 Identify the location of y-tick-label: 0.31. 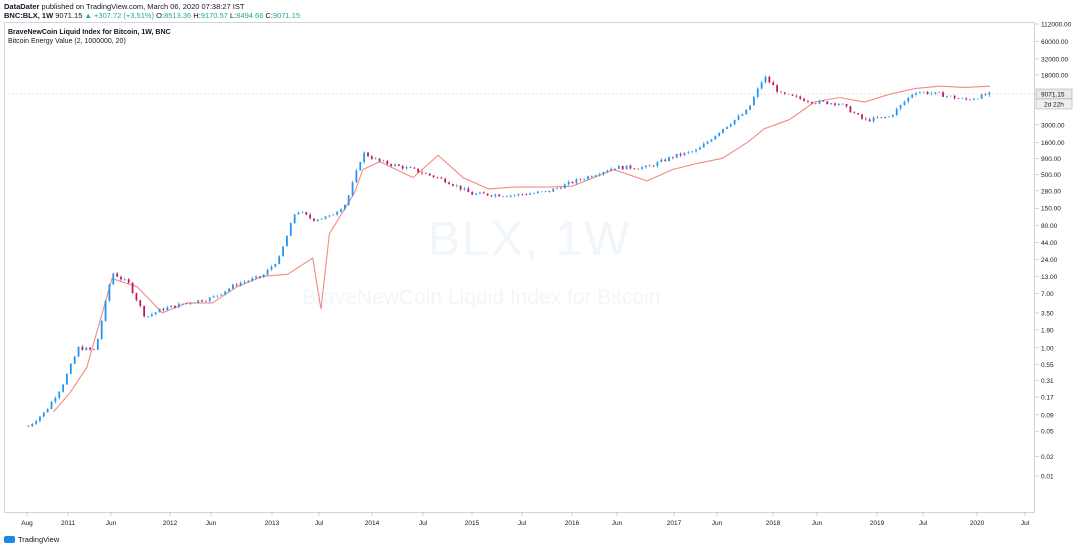
(1047, 381).